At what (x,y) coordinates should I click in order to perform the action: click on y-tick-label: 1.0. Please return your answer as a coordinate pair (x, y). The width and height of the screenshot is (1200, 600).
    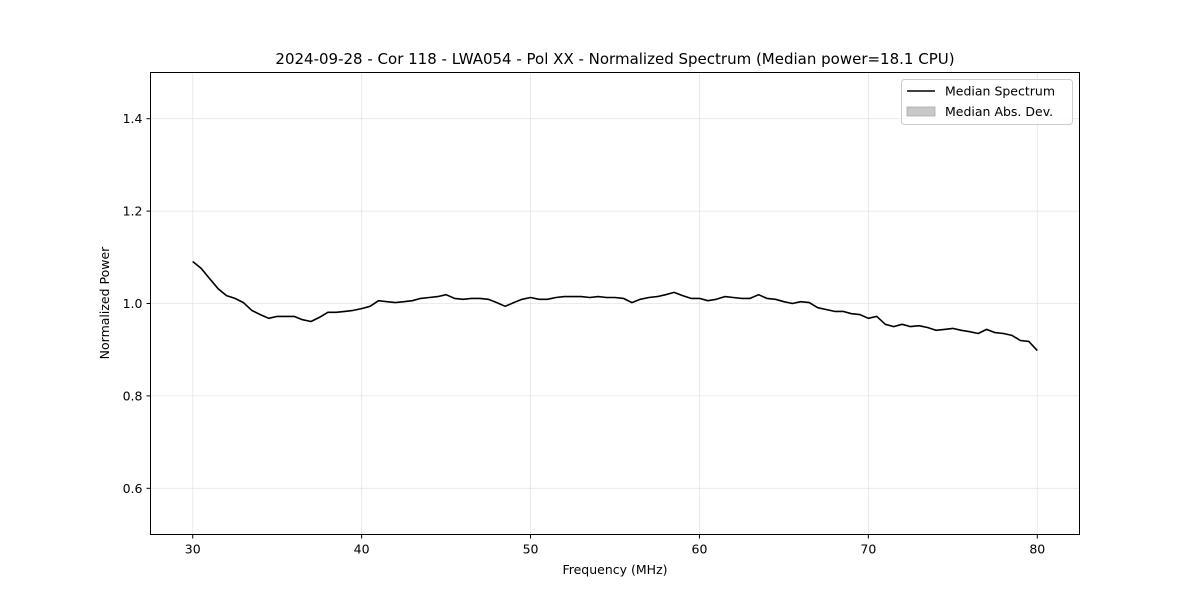
    Looking at the image, I should click on (133, 303).